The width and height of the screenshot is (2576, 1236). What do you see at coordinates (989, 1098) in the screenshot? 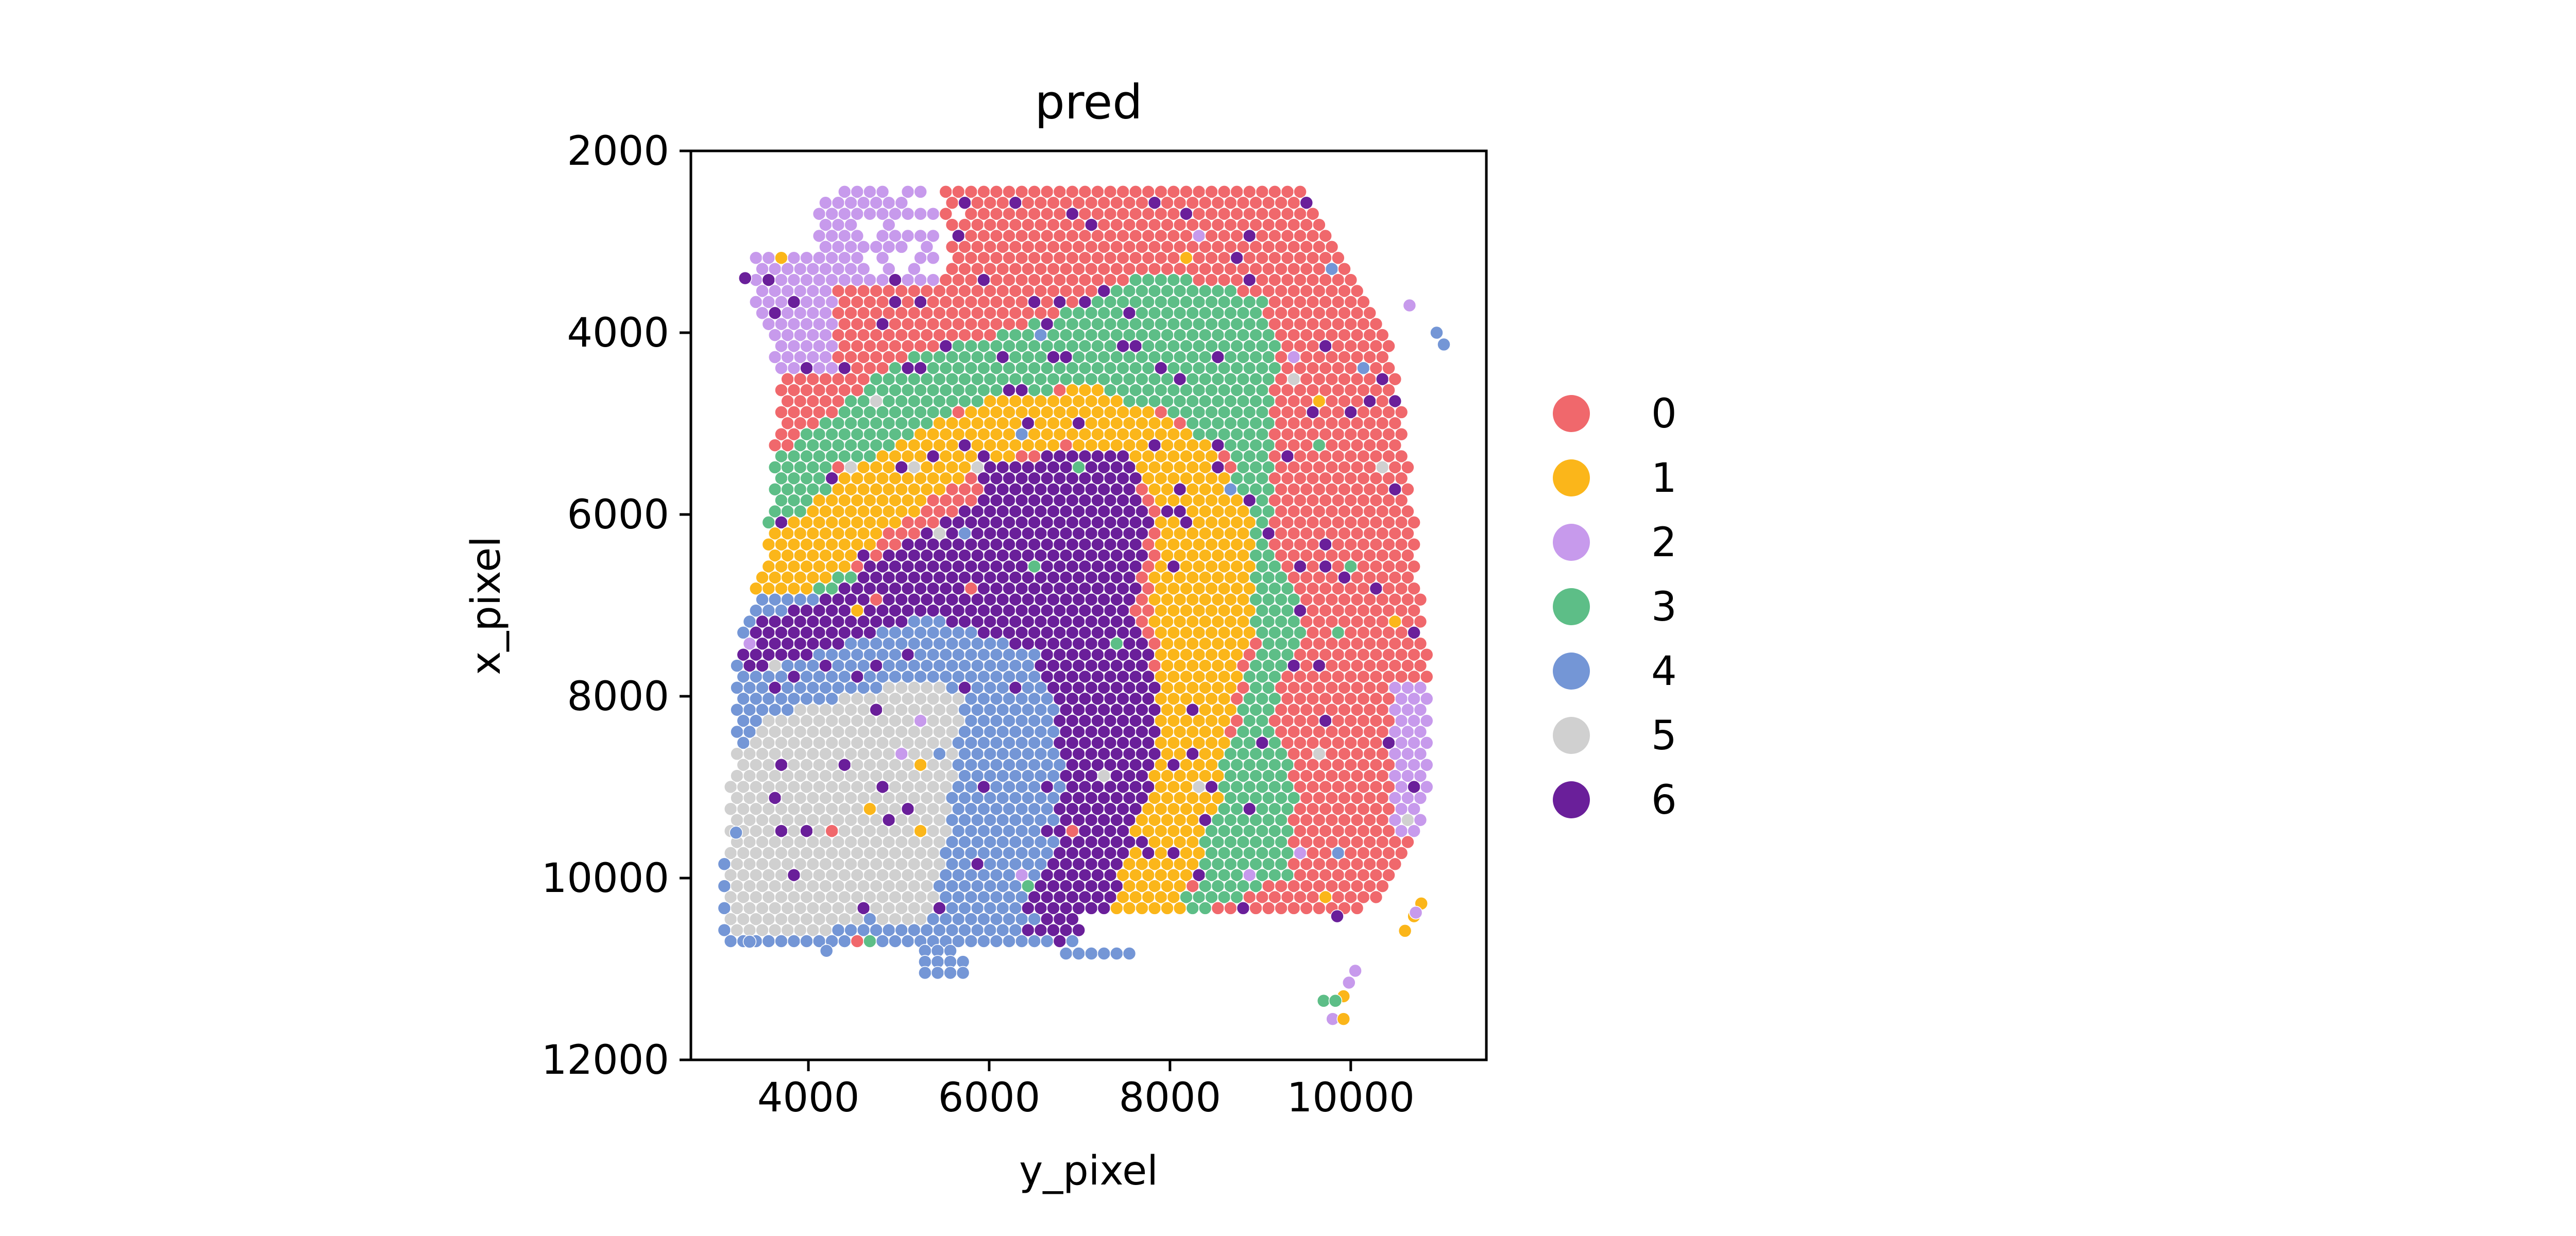
I see `x-tick-label: 6000` at bounding box center [989, 1098].